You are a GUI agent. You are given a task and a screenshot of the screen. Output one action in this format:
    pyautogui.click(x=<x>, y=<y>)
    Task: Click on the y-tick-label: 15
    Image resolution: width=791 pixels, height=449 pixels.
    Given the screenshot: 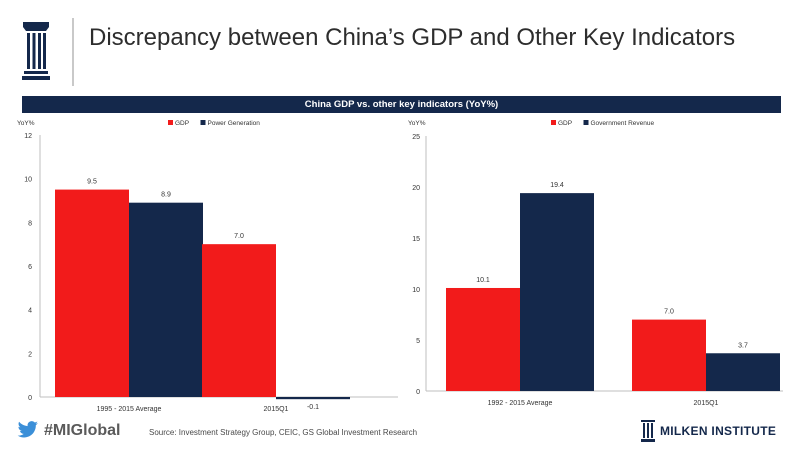 What is the action you would take?
    pyautogui.click(x=416, y=239)
    